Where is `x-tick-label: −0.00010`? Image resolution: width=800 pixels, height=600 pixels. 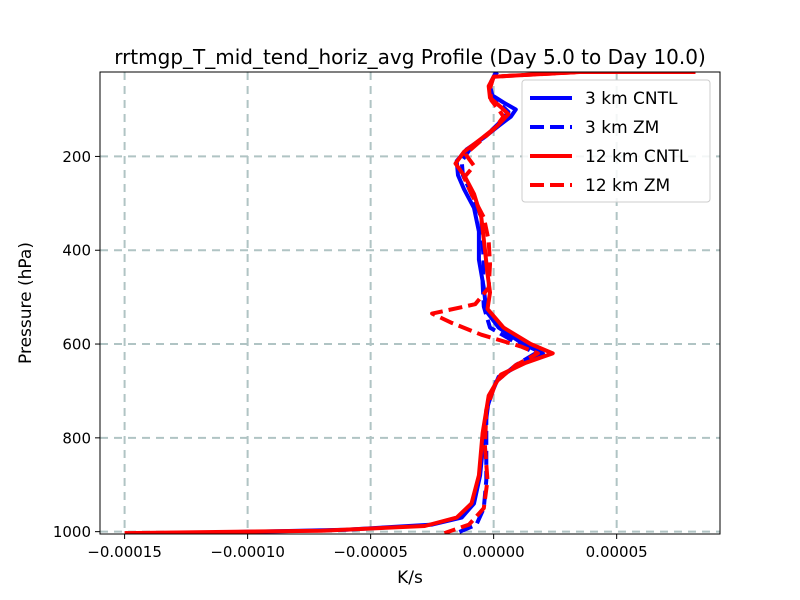 x-tick-label: −0.00010 is located at coordinates (247, 552).